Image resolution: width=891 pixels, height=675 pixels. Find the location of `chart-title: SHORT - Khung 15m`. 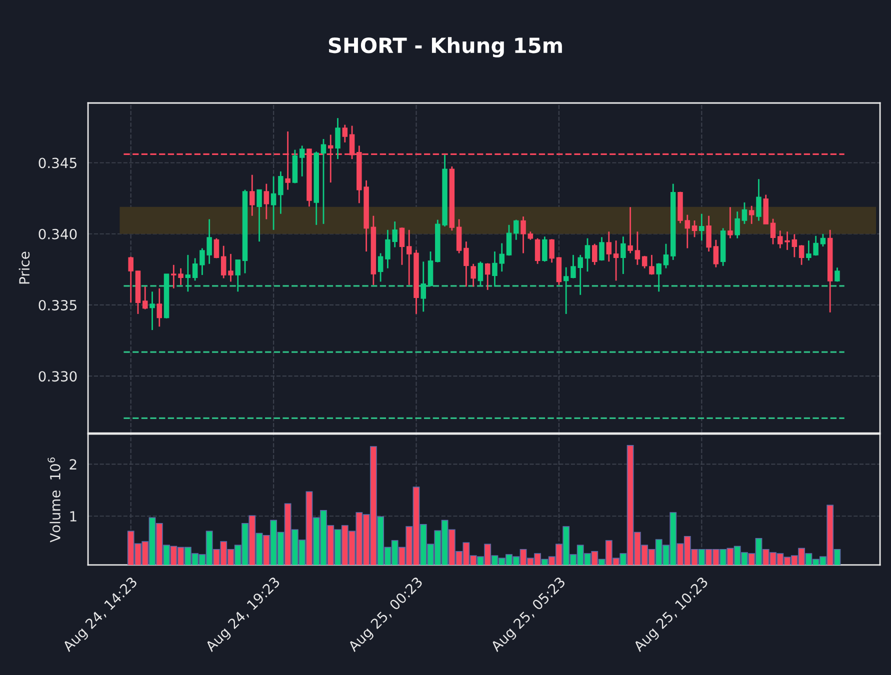

chart-title: SHORT - Khung 15m is located at coordinates (445, 47).